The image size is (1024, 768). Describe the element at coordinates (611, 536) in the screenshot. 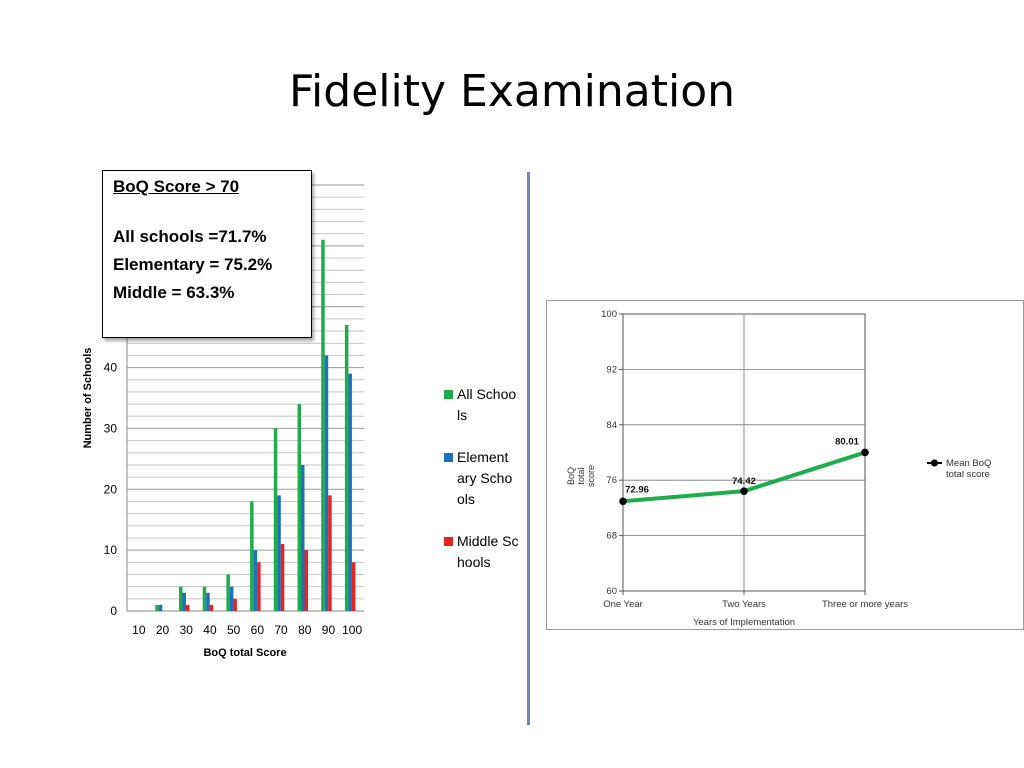

I see `y-tick-label: 68` at that location.